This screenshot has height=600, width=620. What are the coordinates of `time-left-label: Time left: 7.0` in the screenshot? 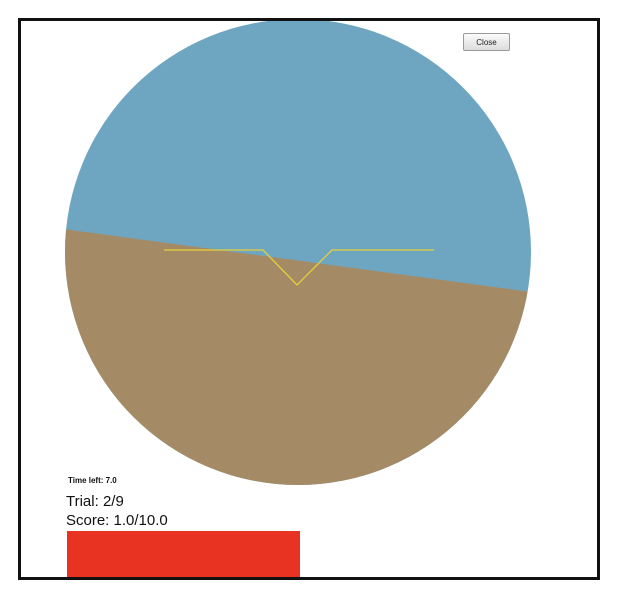 It's located at (92, 480).